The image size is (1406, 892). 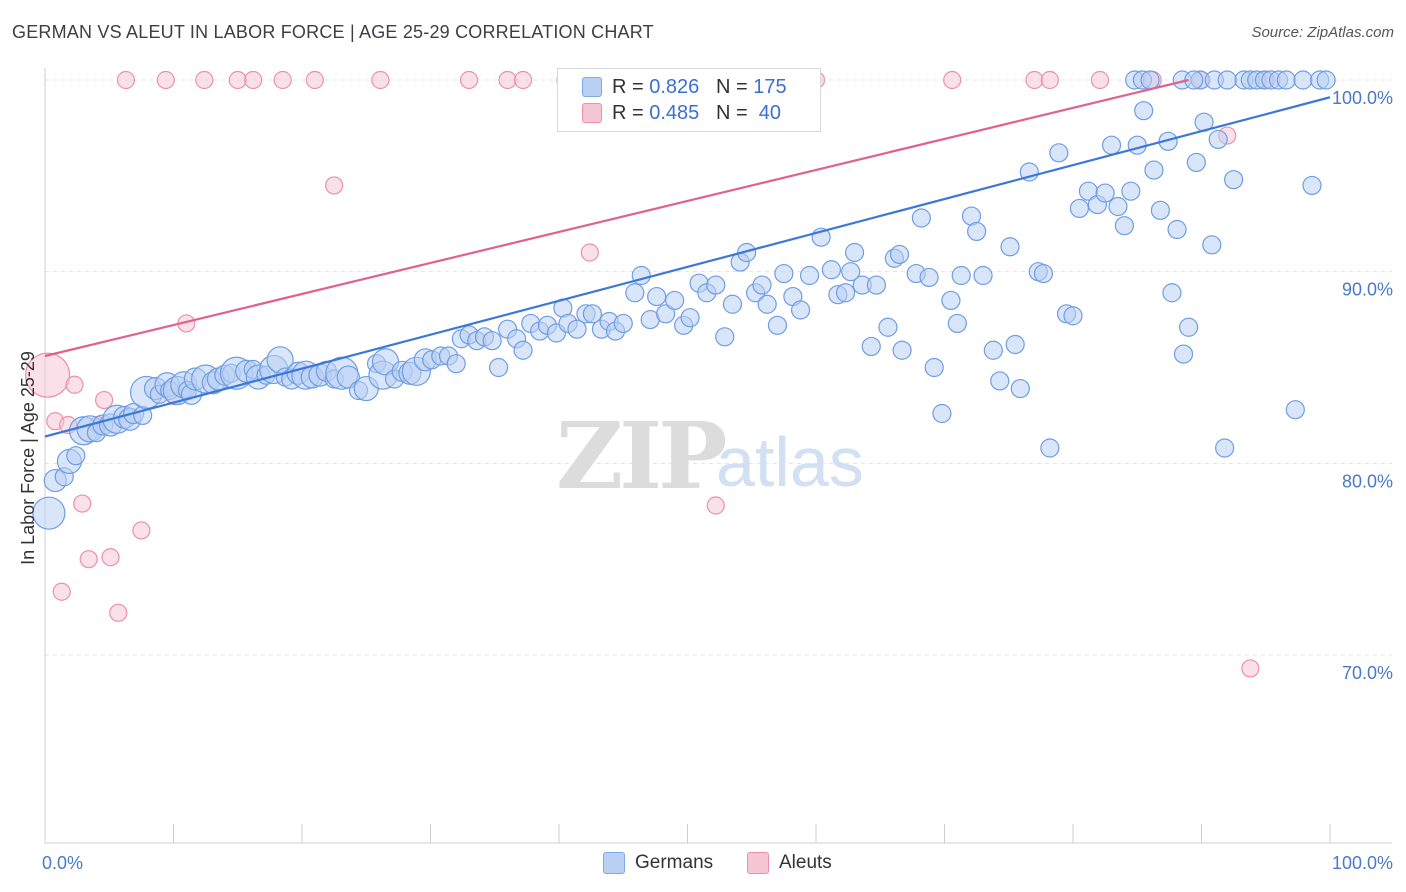 What do you see at coordinates (1367, 481) in the screenshot?
I see `y-tick-label: 80.0%` at bounding box center [1367, 481].